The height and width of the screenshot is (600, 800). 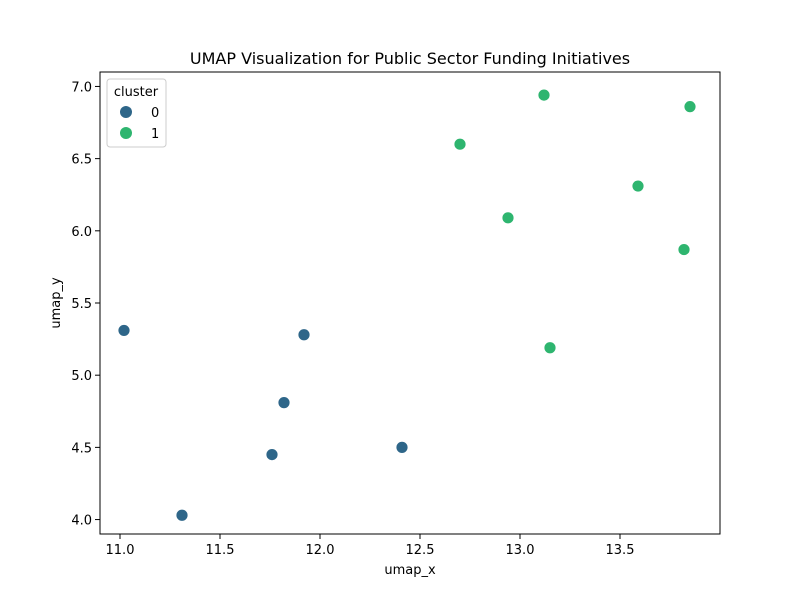 I want to click on x-tick-label: 11.0, so click(x=120, y=550).